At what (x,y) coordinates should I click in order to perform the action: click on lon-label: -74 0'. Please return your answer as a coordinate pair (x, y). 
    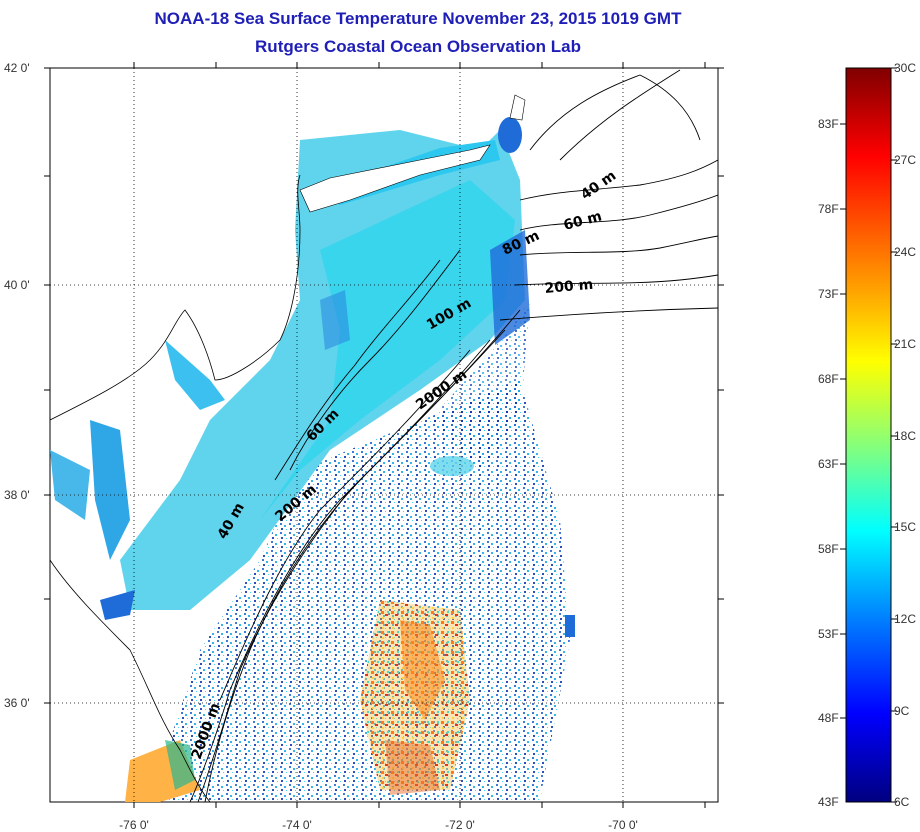
    Looking at the image, I should click on (297, 825).